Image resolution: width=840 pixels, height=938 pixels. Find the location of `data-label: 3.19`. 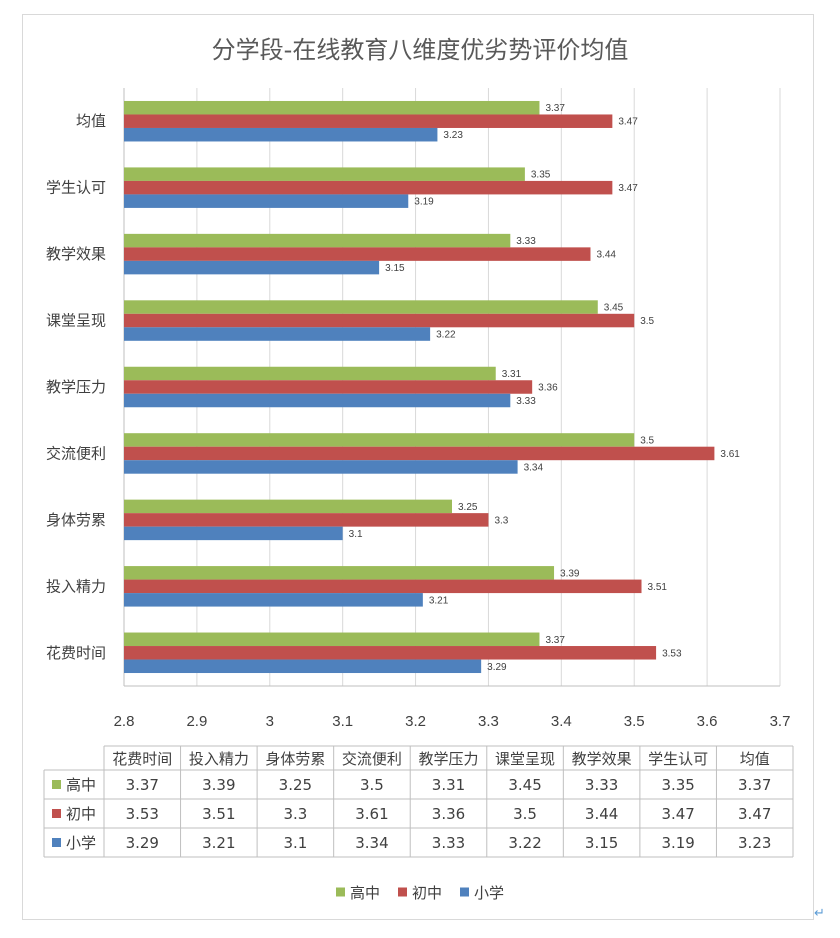

data-label: 3.19 is located at coordinates (424, 202).